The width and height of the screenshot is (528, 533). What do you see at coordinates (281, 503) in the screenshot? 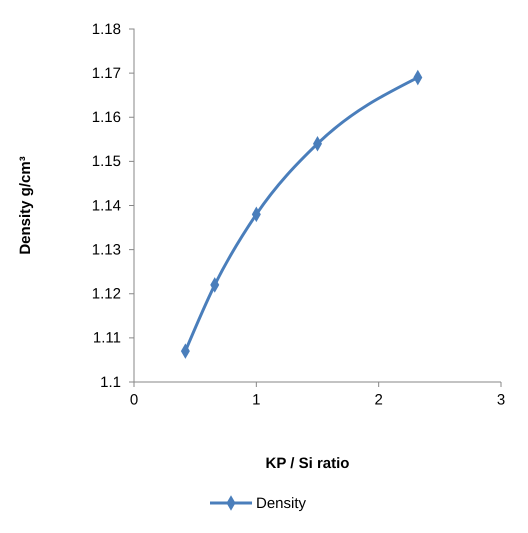
I see `legend-label: Density` at bounding box center [281, 503].